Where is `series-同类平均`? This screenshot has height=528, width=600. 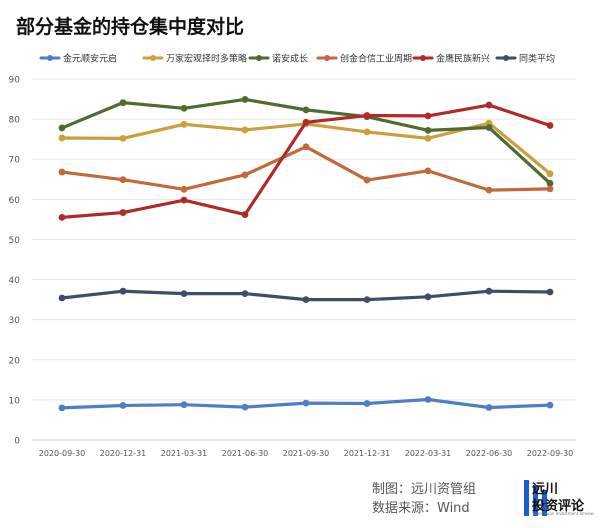 series-同类平均 is located at coordinates (306, 295).